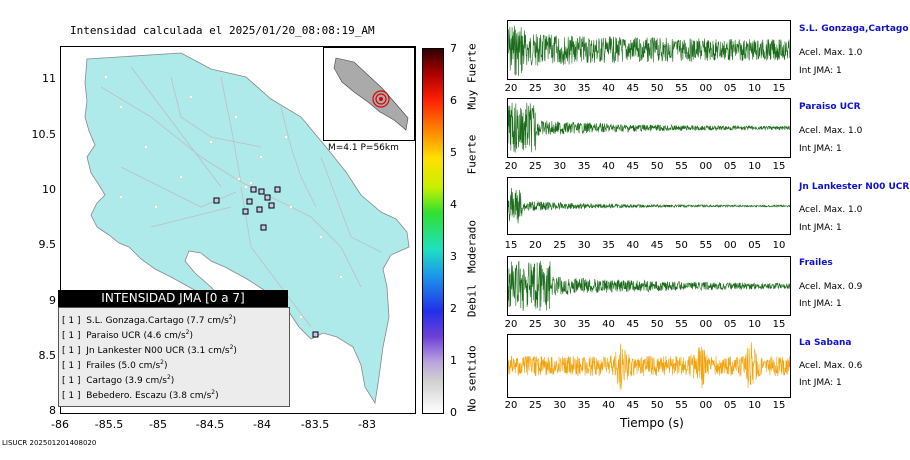 The image size is (910, 460). Describe the element at coordinates (109, 424) in the screenshot. I see `map-x-tick: -85.5` at that location.